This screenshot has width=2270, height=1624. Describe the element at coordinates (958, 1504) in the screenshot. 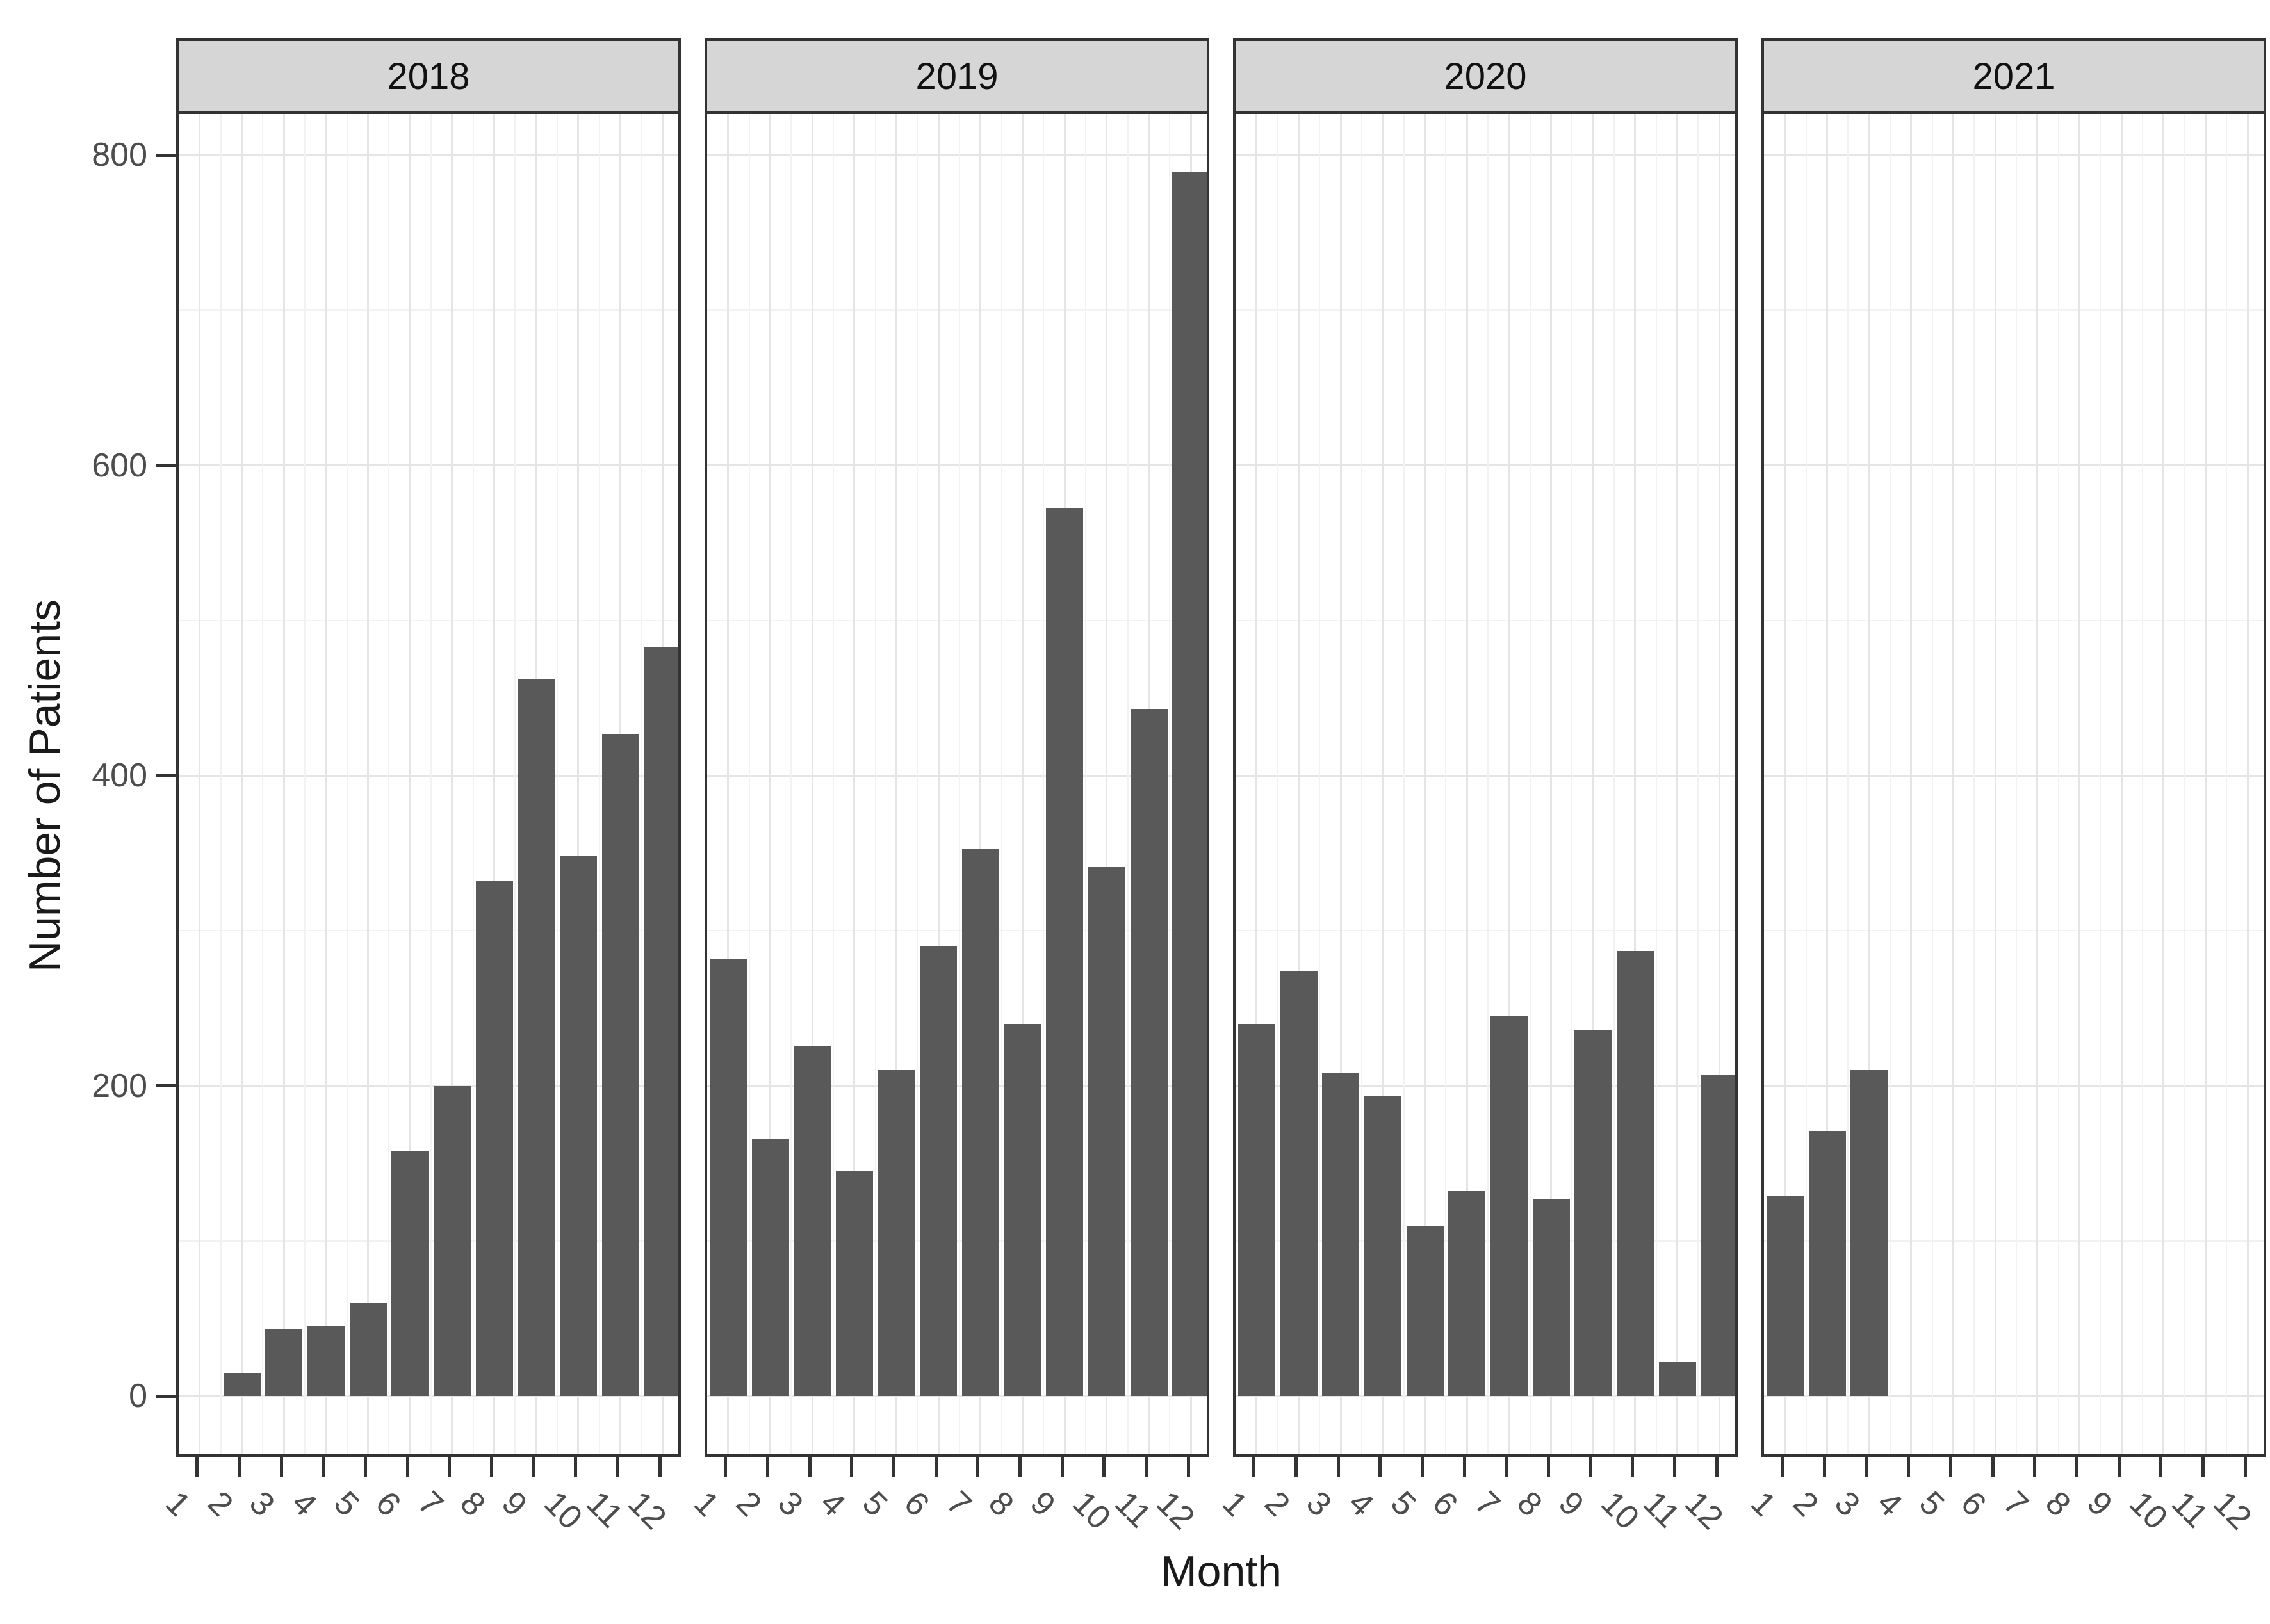

I see `x-tick-label: 7` at that location.